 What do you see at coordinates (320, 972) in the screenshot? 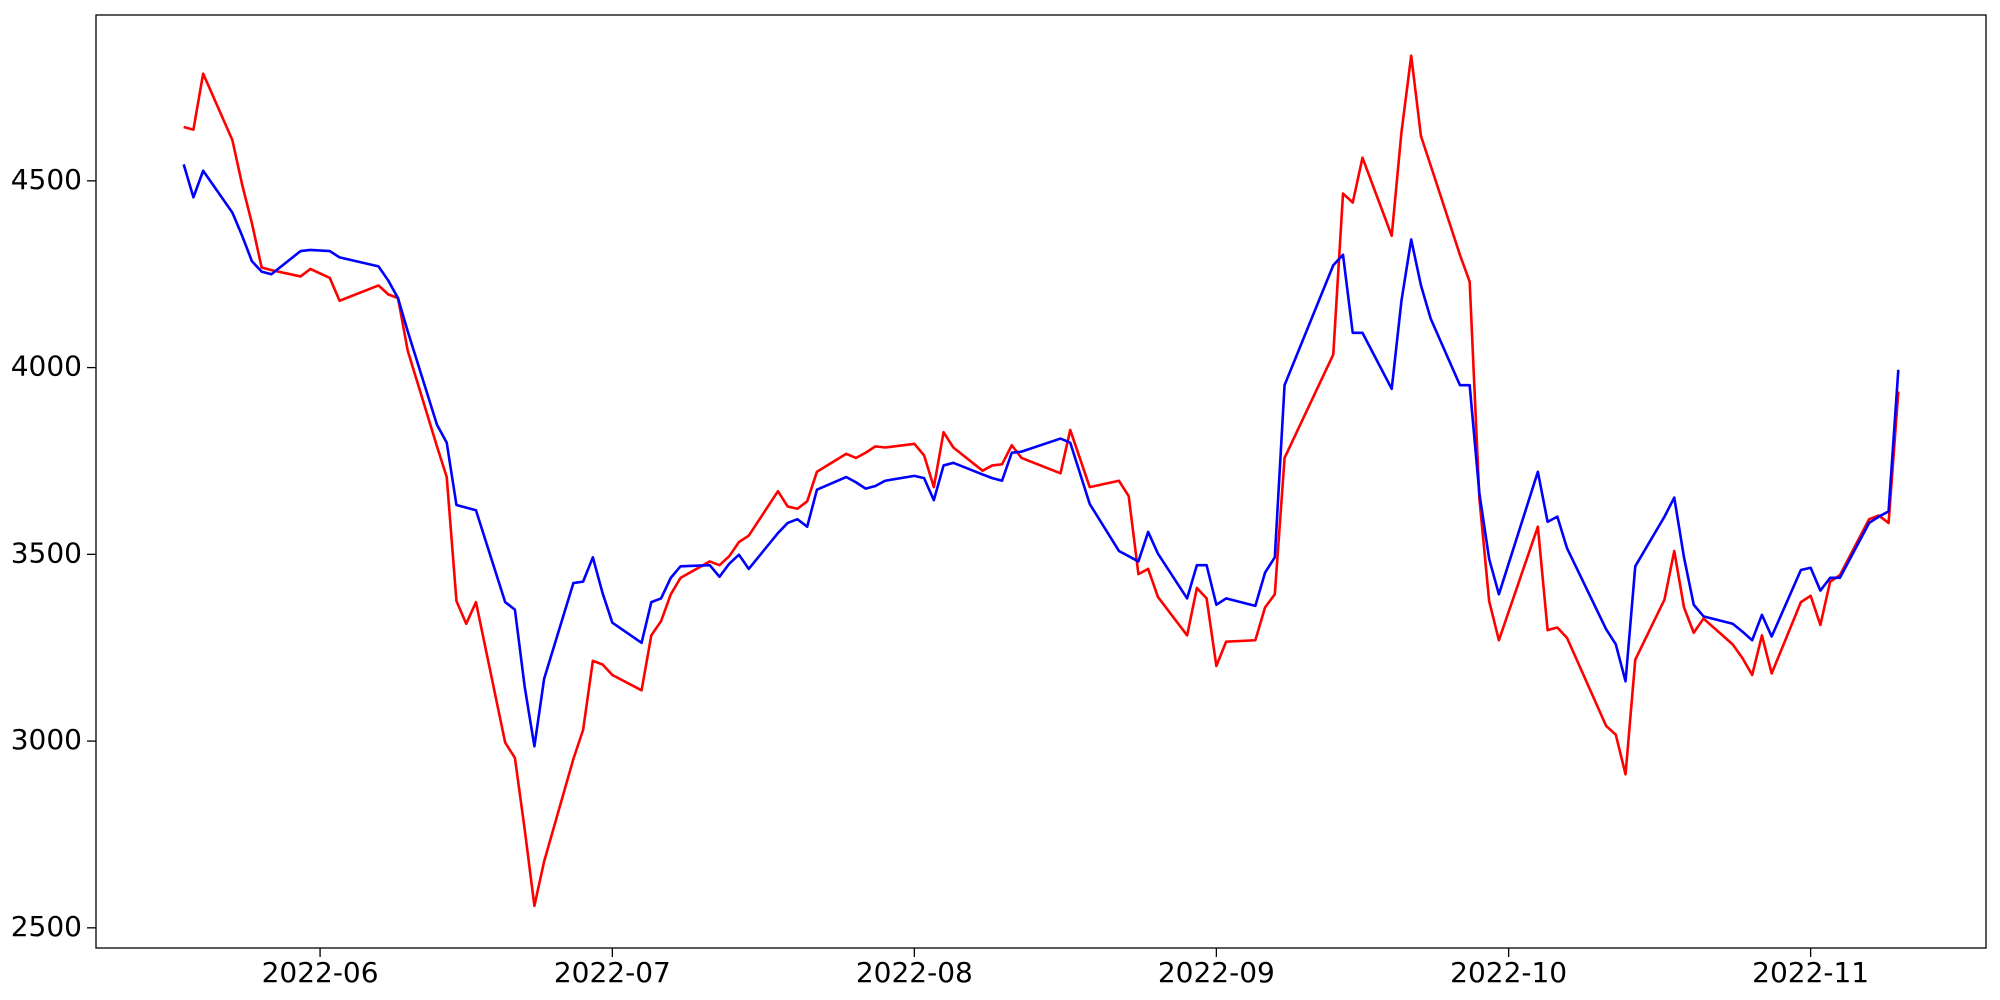
I see `x-tick-label: 2022-06` at bounding box center [320, 972].